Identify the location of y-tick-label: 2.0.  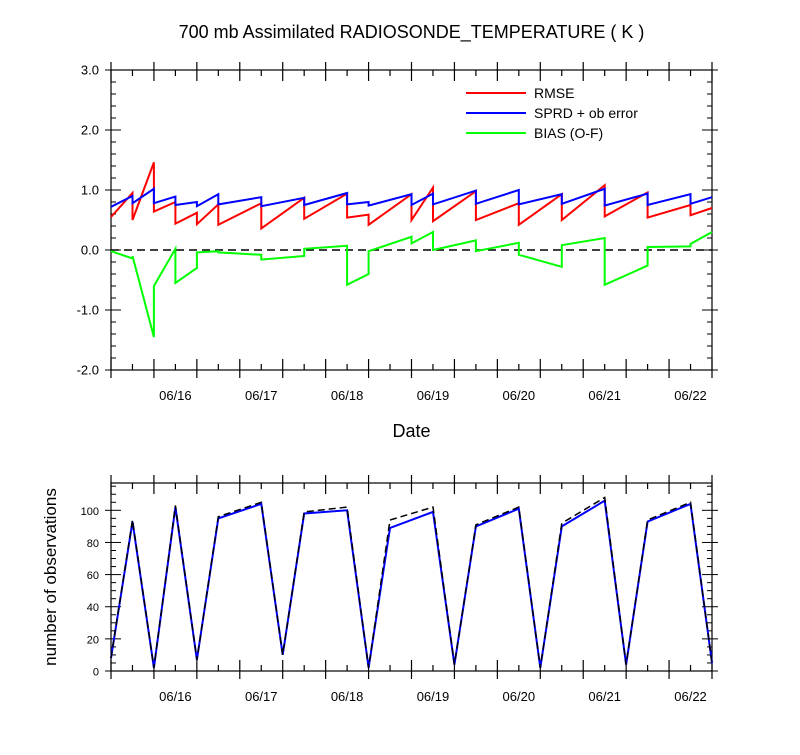
(90, 130).